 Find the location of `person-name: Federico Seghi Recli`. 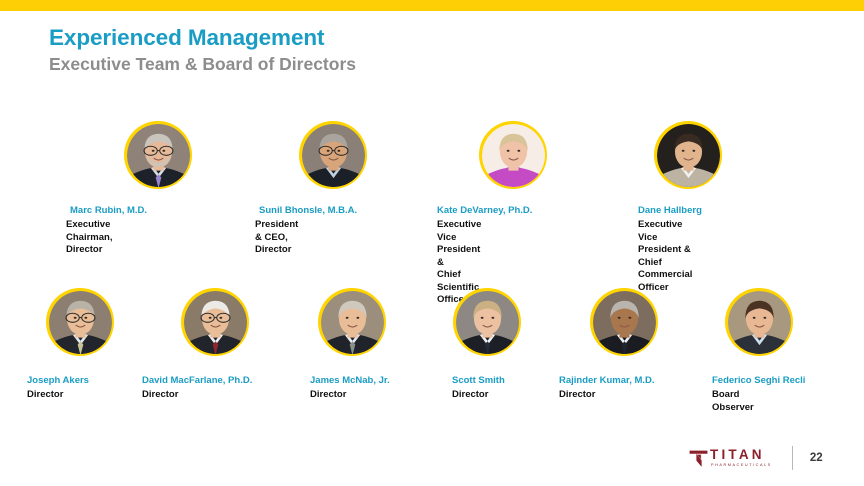

person-name: Federico Seghi Recli is located at coordinates (759, 380).